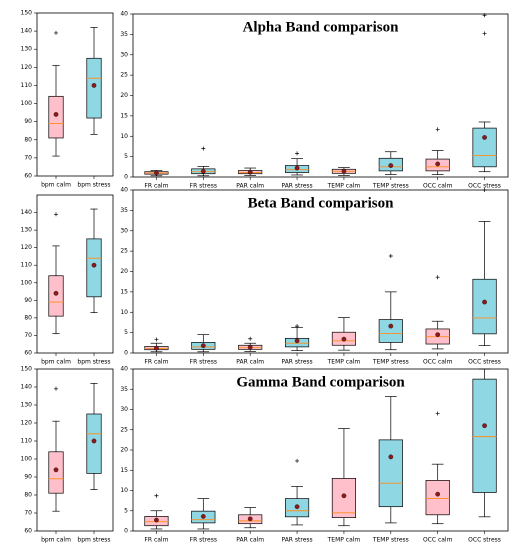  I want to click on y-tick-label: 120, so click(27, 423).